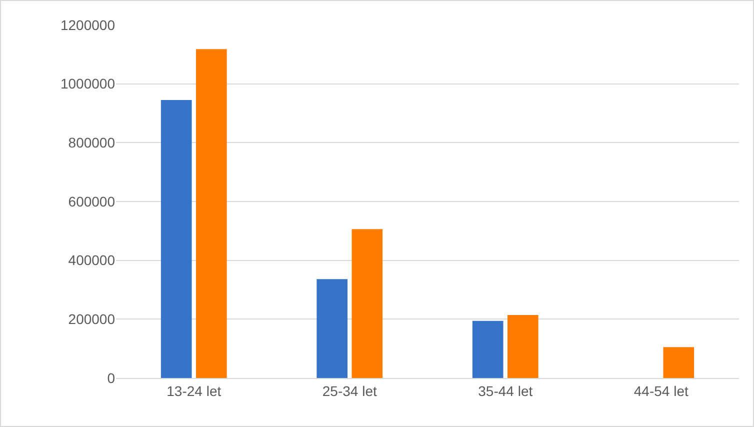  What do you see at coordinates (194, 390) in the screenshot?
I see `x-tick-label: 13-24 let` at bounding box center [194, 390].